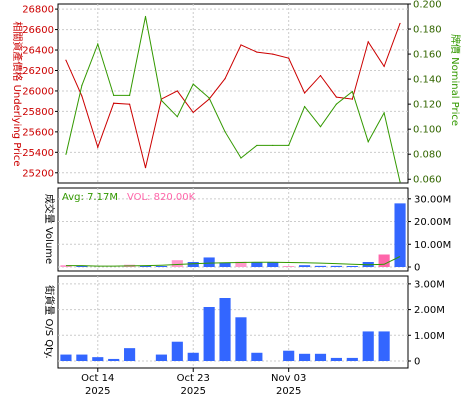 This screenshot has height=400, width=475. I want to click on x-tick-label-date: Nov 03, so click(288, 378).